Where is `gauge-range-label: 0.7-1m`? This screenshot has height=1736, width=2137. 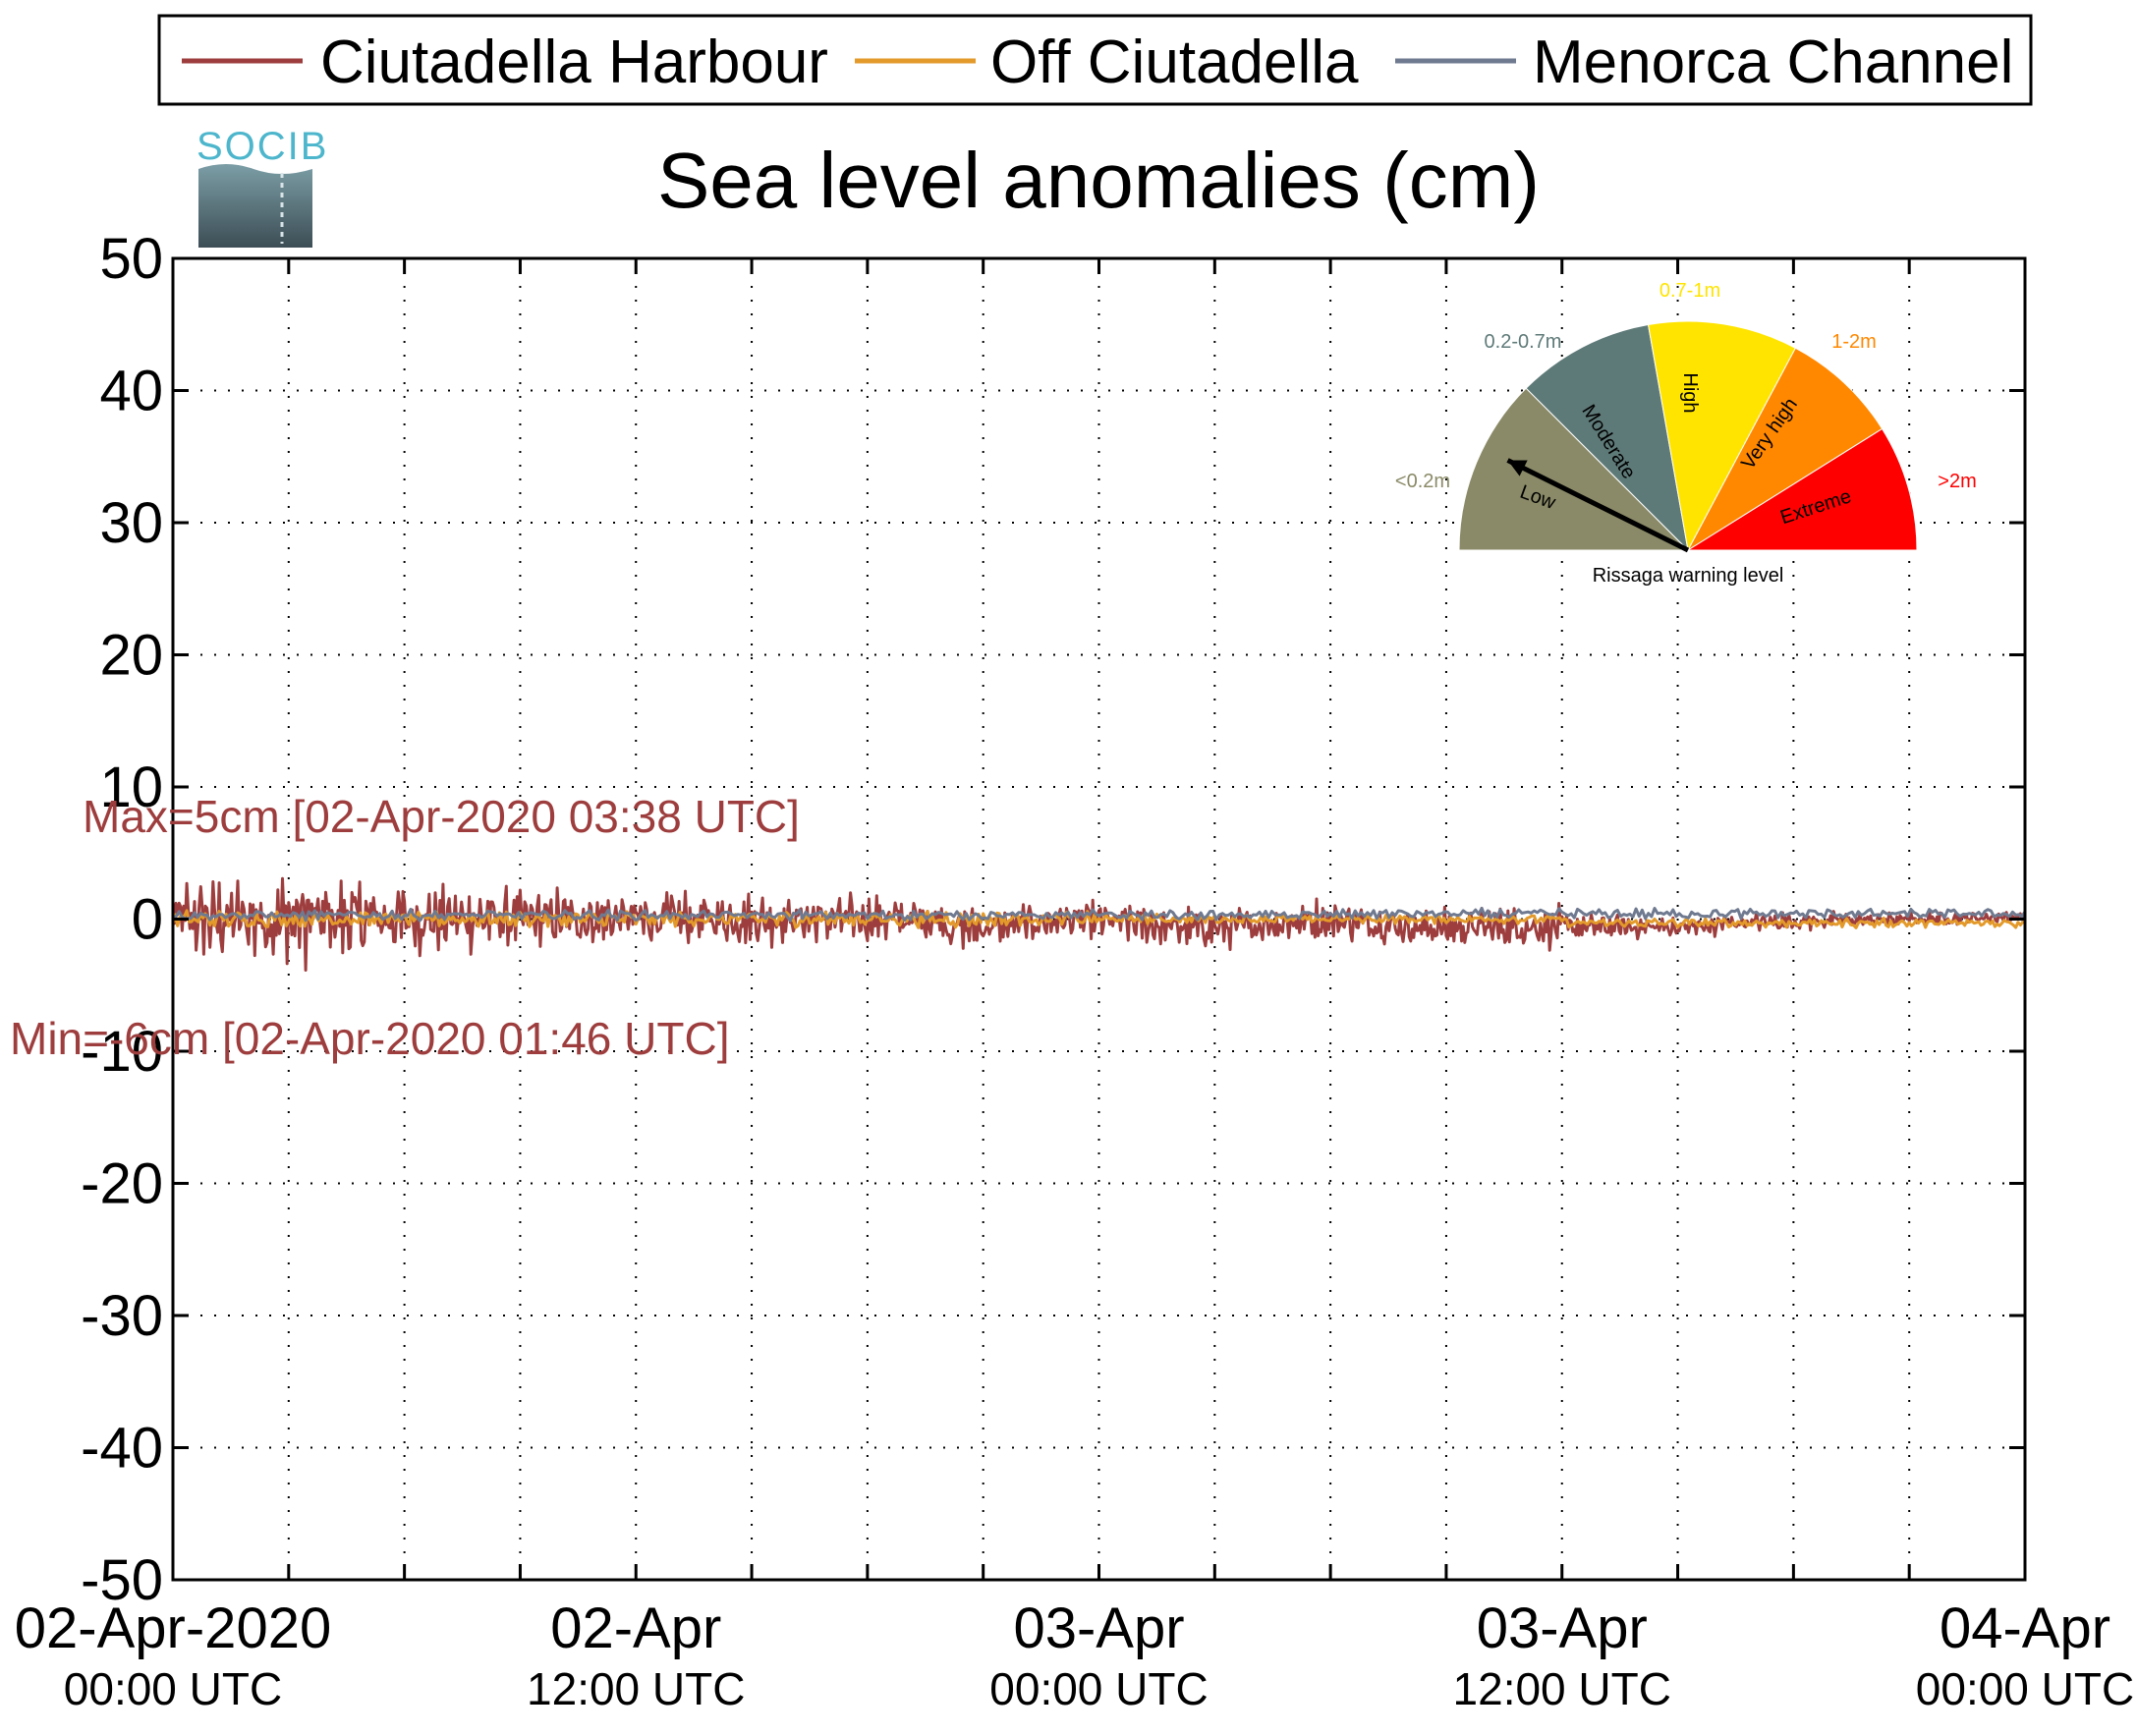 gauge-range-label: 0.7-1m is located at coordinates (1689, 291).